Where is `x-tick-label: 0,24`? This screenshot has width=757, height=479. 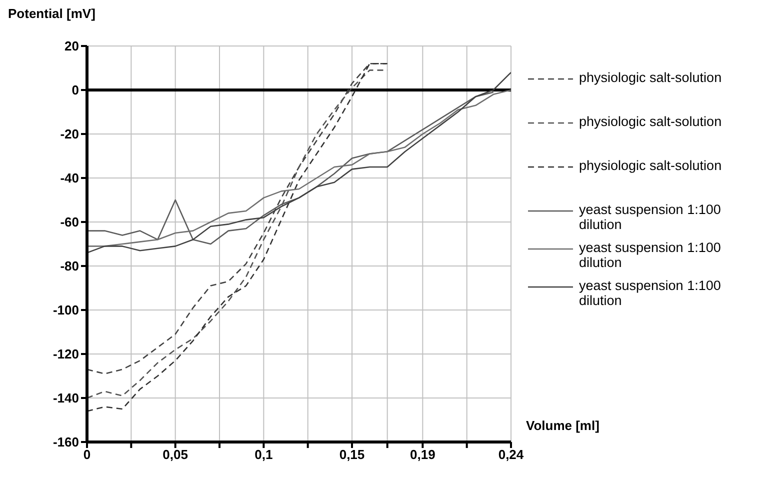 x-tick-label: 0,24 is located at coordinates (511, 454).